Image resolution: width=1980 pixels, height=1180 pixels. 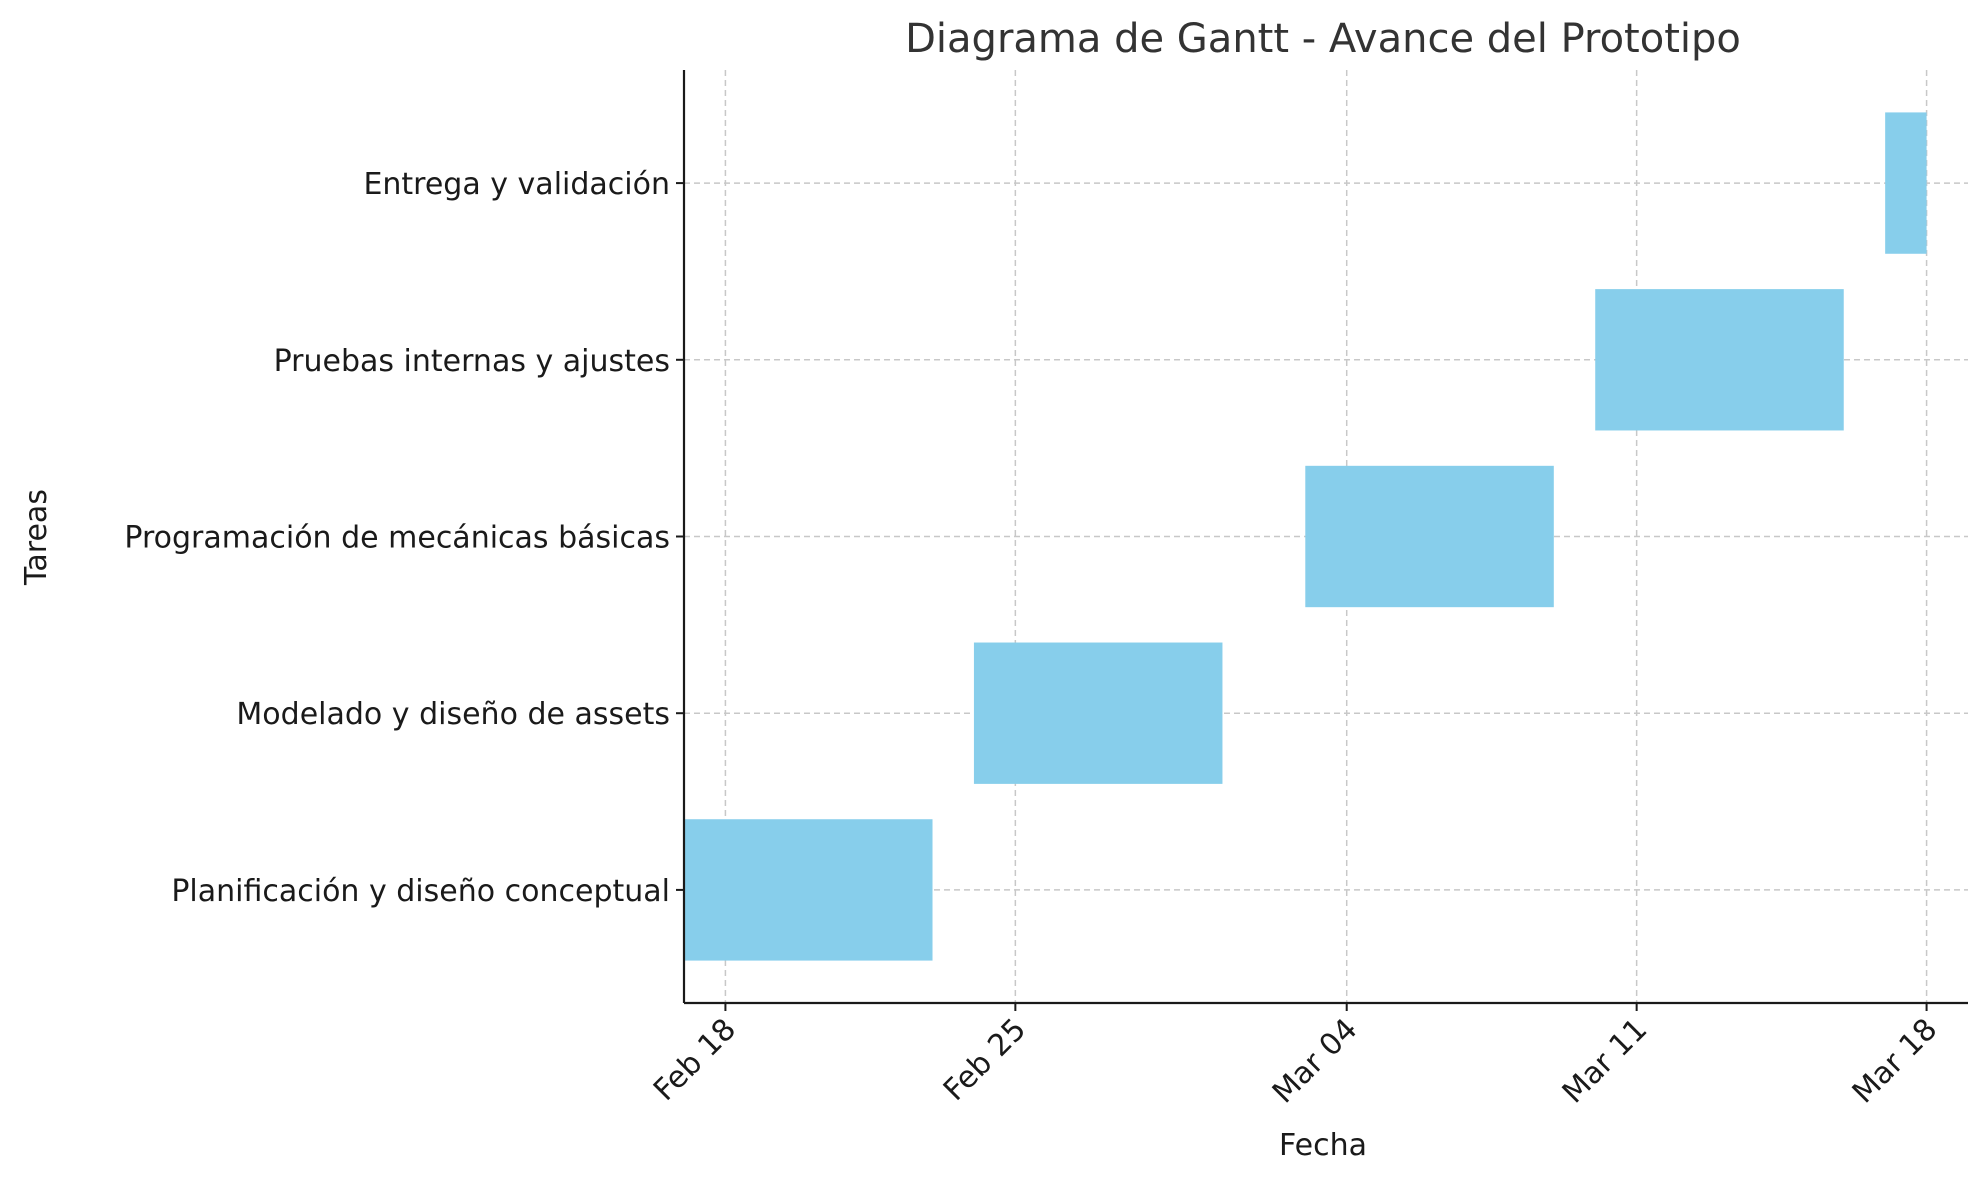 What do you see at coordinates (420, 891) in the screenshot?
I see `y-tick-label: Planificación y diseño conceptual` at bounding box center [420, 891].